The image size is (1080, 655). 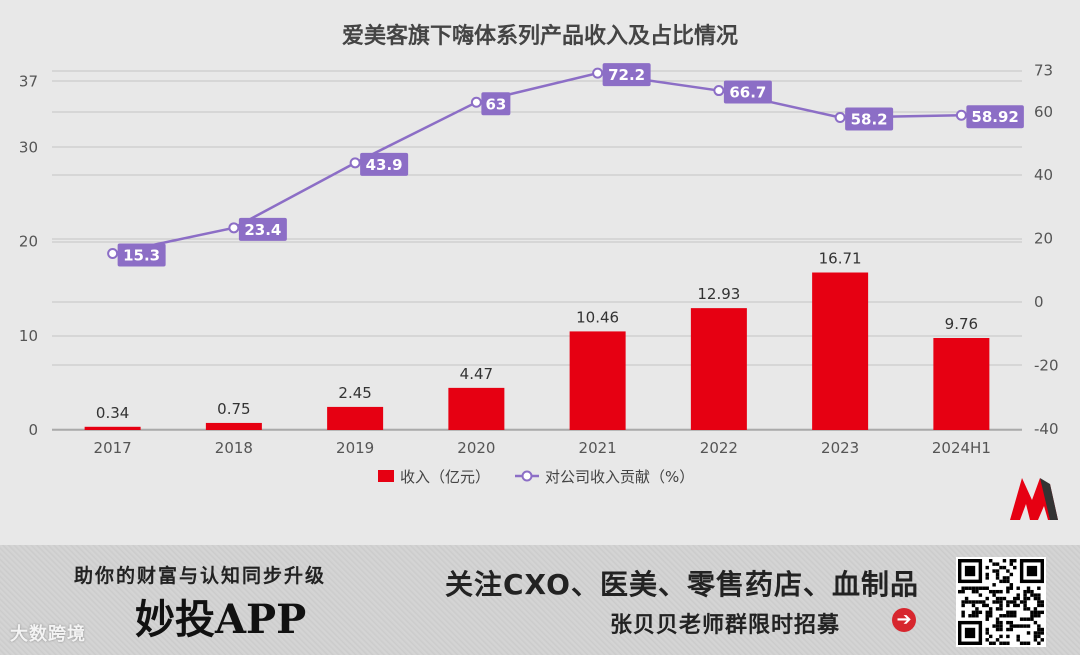 What do you see at coordinates (355, 448) in the screenshot?
I see `x-tick-label: 2019` at bounding box center [355, 448].